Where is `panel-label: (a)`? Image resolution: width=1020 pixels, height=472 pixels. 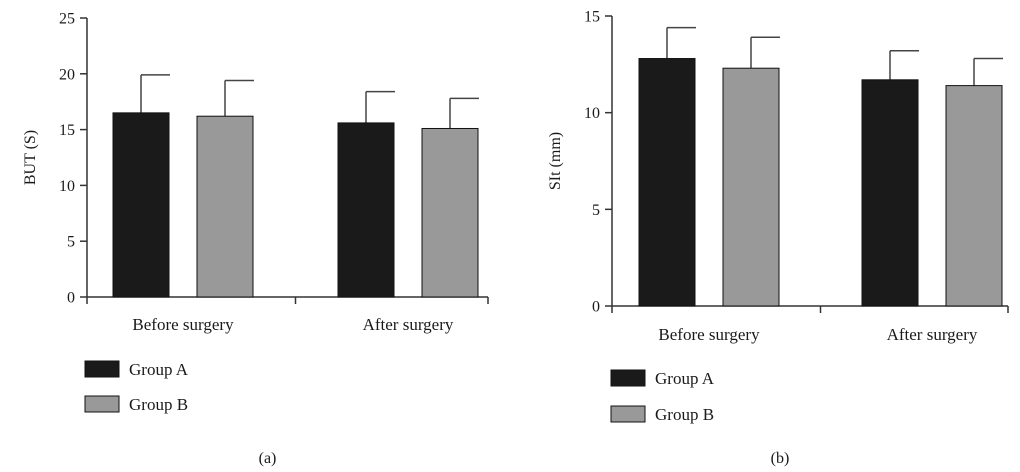 panel-label: (a) is located at coordinates (268, 458).